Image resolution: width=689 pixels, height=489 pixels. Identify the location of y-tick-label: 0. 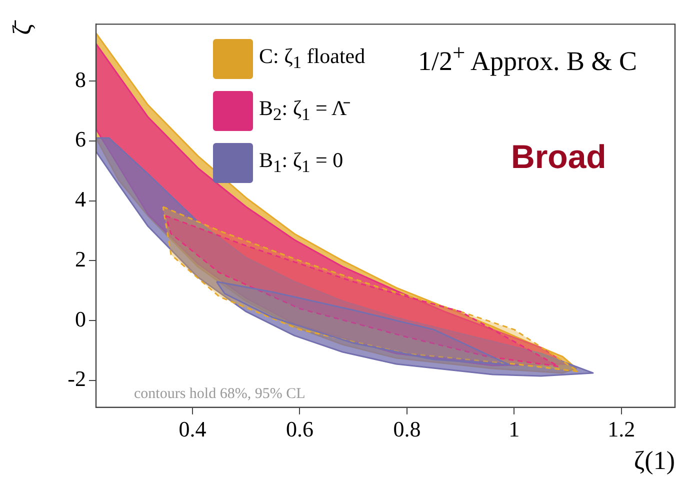
(80, 319).